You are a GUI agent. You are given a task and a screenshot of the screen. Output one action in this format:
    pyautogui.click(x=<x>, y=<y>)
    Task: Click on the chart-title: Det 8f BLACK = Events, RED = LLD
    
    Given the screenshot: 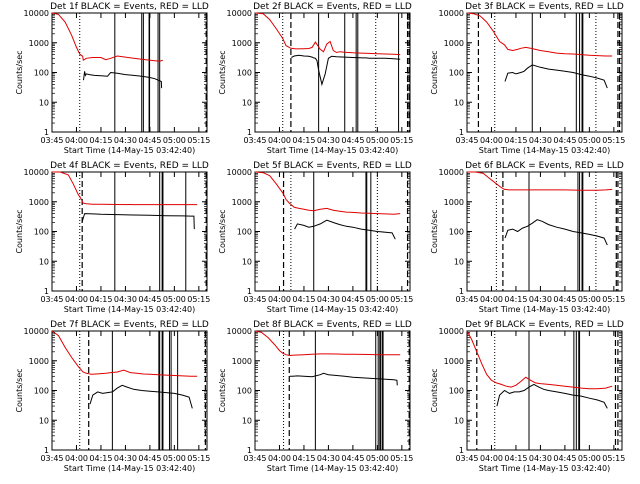 What is the action you would take?
    pyautogui.click(x=332, y=325)
    